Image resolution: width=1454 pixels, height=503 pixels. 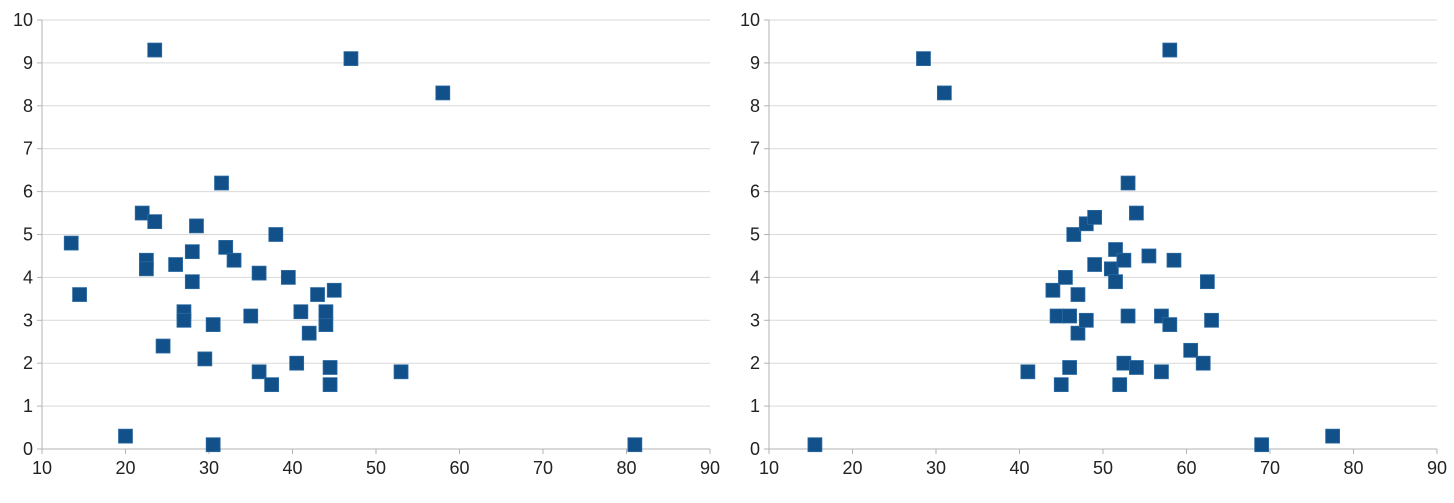 I want to click on y-axis-tick-label: 3, so click(x=755, y=320).